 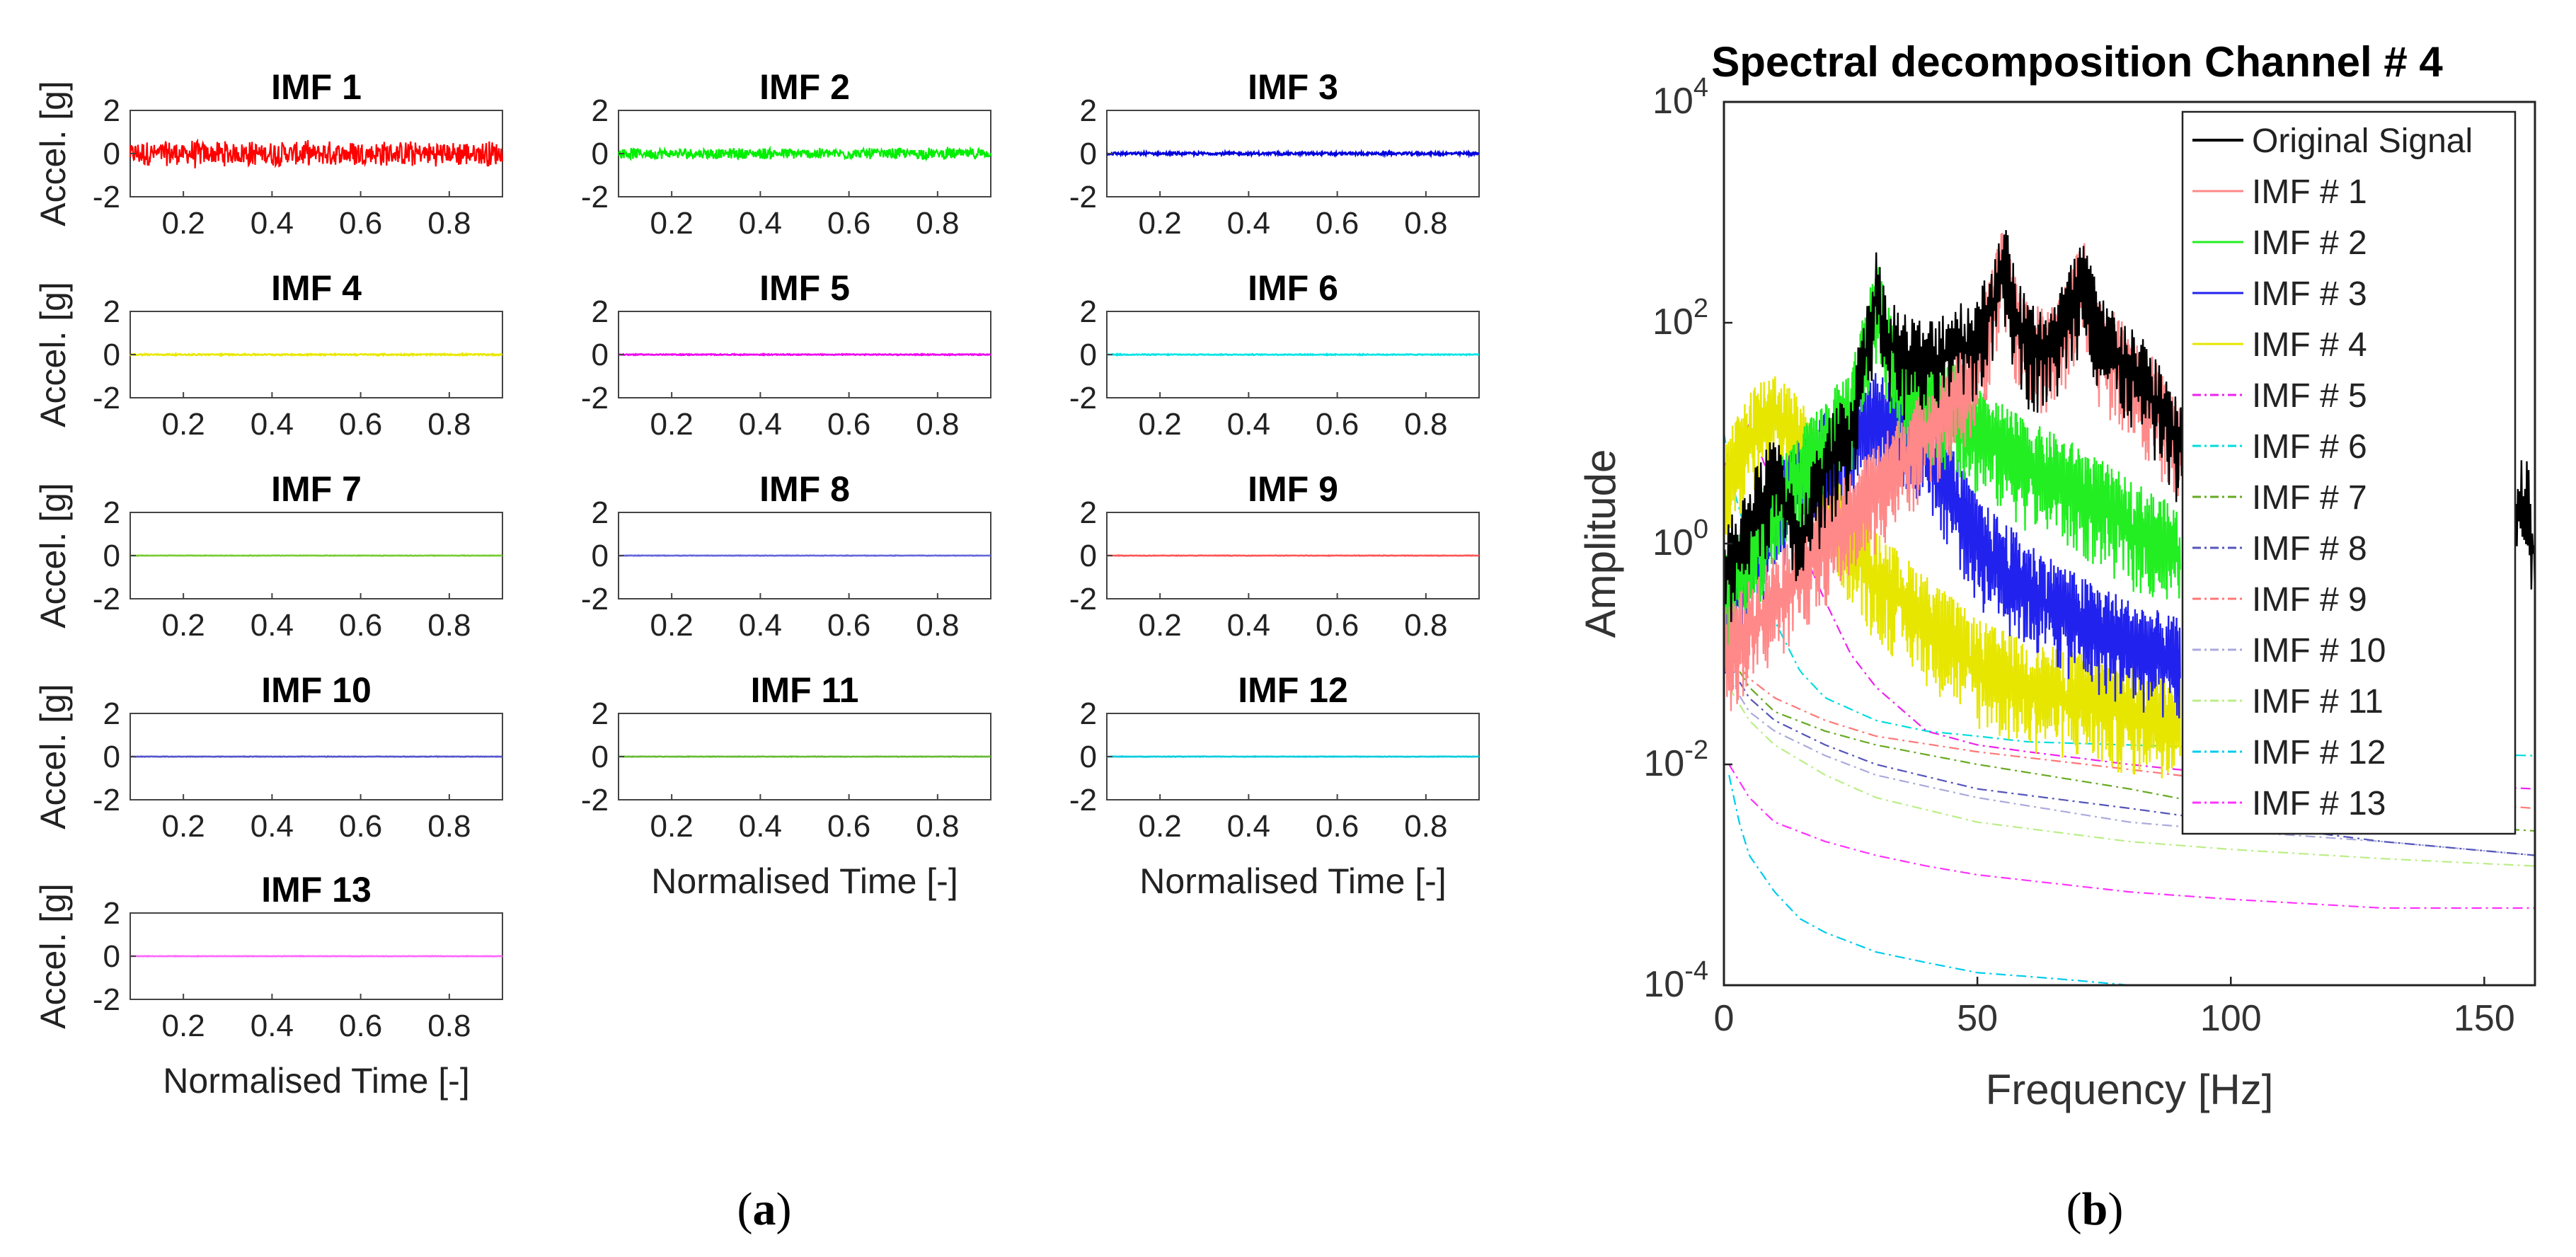 What do you see at coordinates (2310, 243) in the screenshot?
I see `legend-entry: IMF # 2` at bounding box center [2310, 243].